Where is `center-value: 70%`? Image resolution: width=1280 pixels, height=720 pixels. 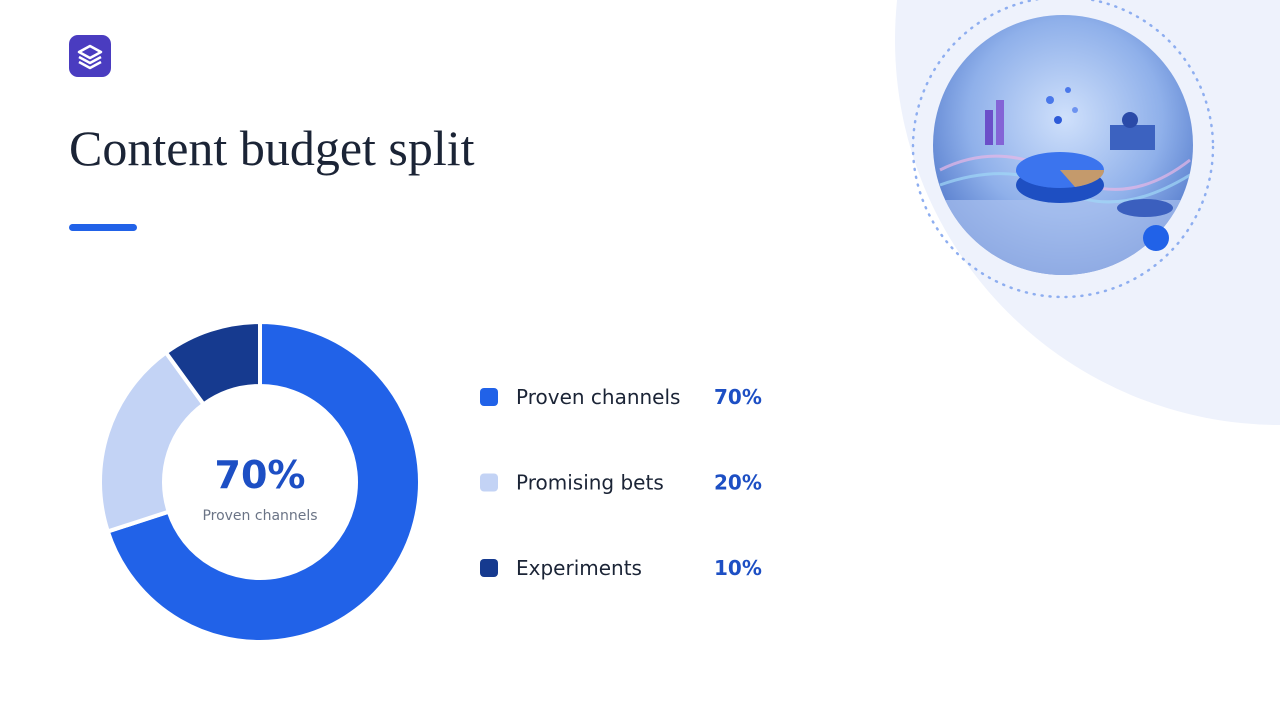
center-value: 70% is located at coordinates (260, 475).